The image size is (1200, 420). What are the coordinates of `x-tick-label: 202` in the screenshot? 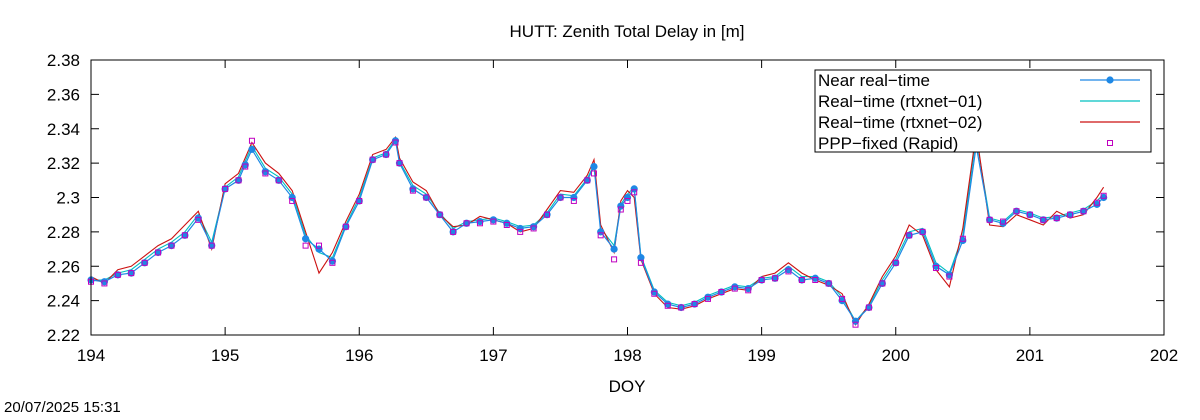 It's located at (1164, 355).